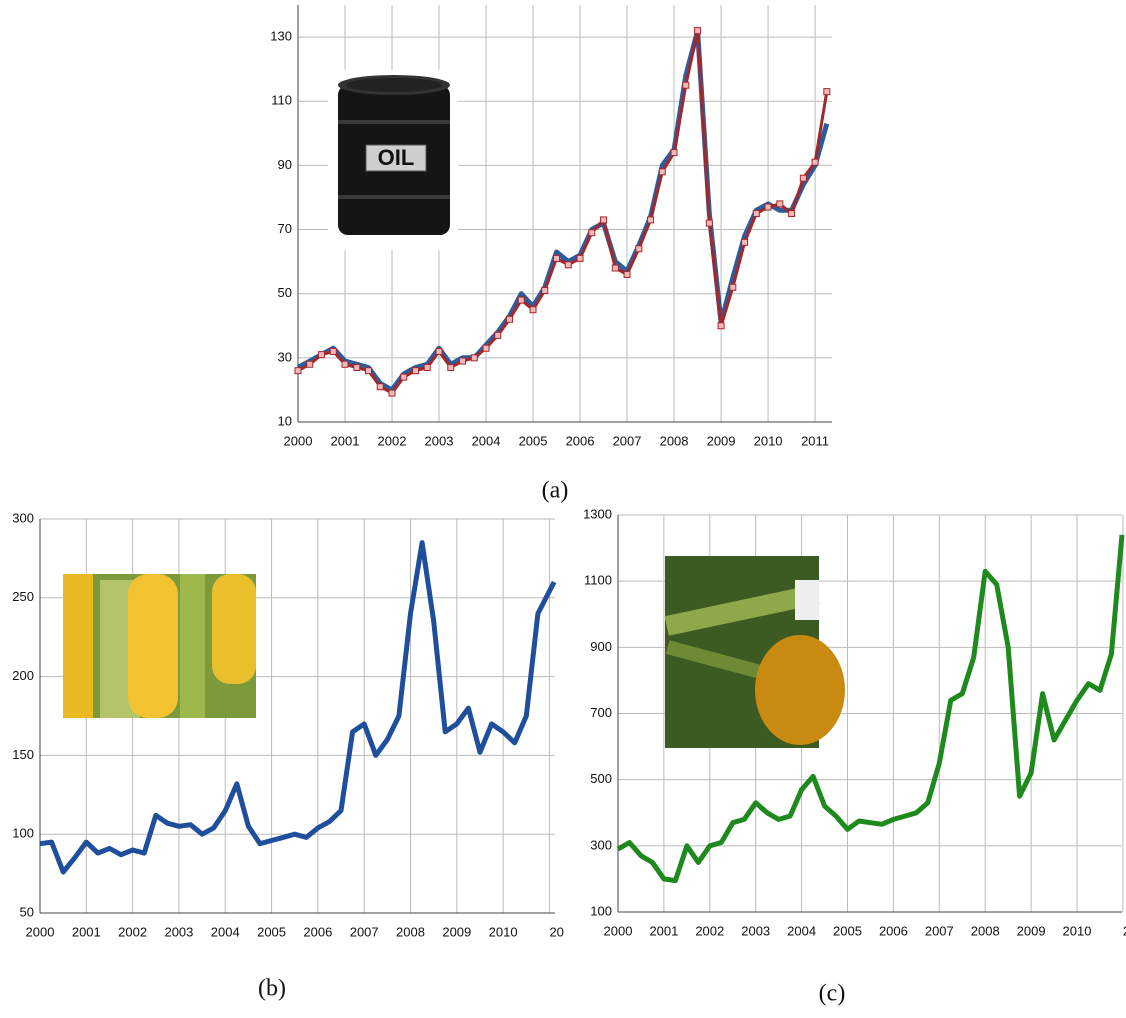 The height and width of the screenshot is (1018, 1126). Describe the element at coordinates (159, 646) in the screenshot. I see `corn-image` at that location.